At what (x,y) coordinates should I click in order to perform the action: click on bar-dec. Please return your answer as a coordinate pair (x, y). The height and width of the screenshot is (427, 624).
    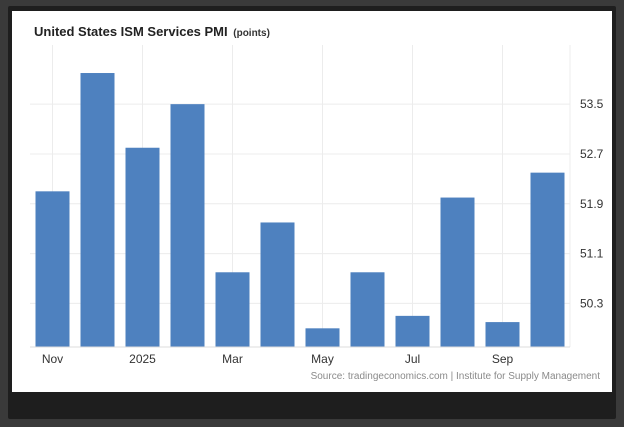
    Looking at the image, I should click on (97, 210).